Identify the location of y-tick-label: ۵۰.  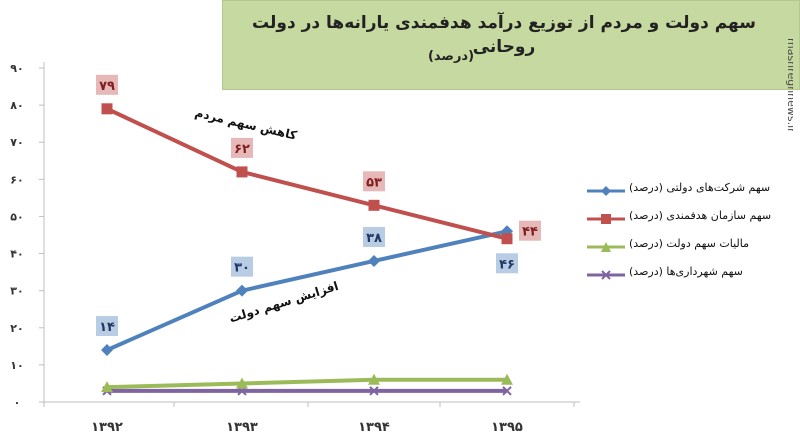
(16, 216).